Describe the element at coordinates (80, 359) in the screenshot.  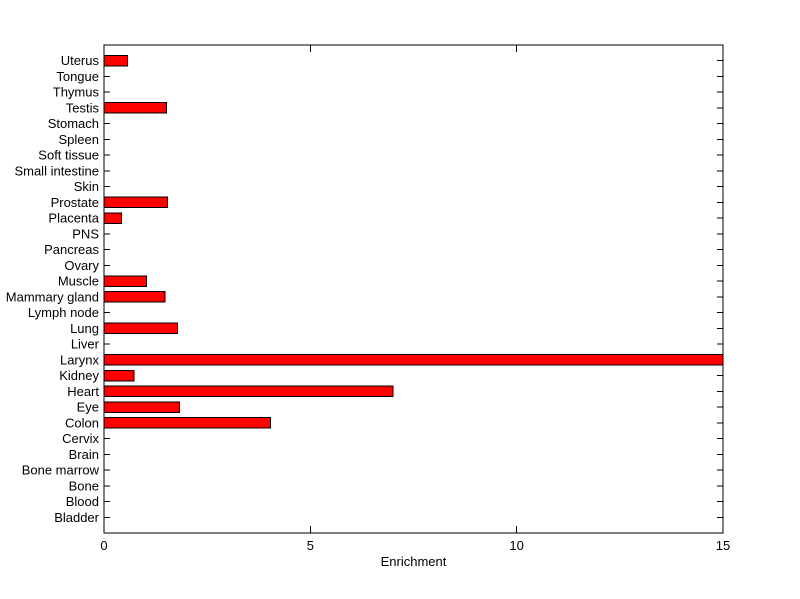
I see `y-tick-label: Larynx` at that location.